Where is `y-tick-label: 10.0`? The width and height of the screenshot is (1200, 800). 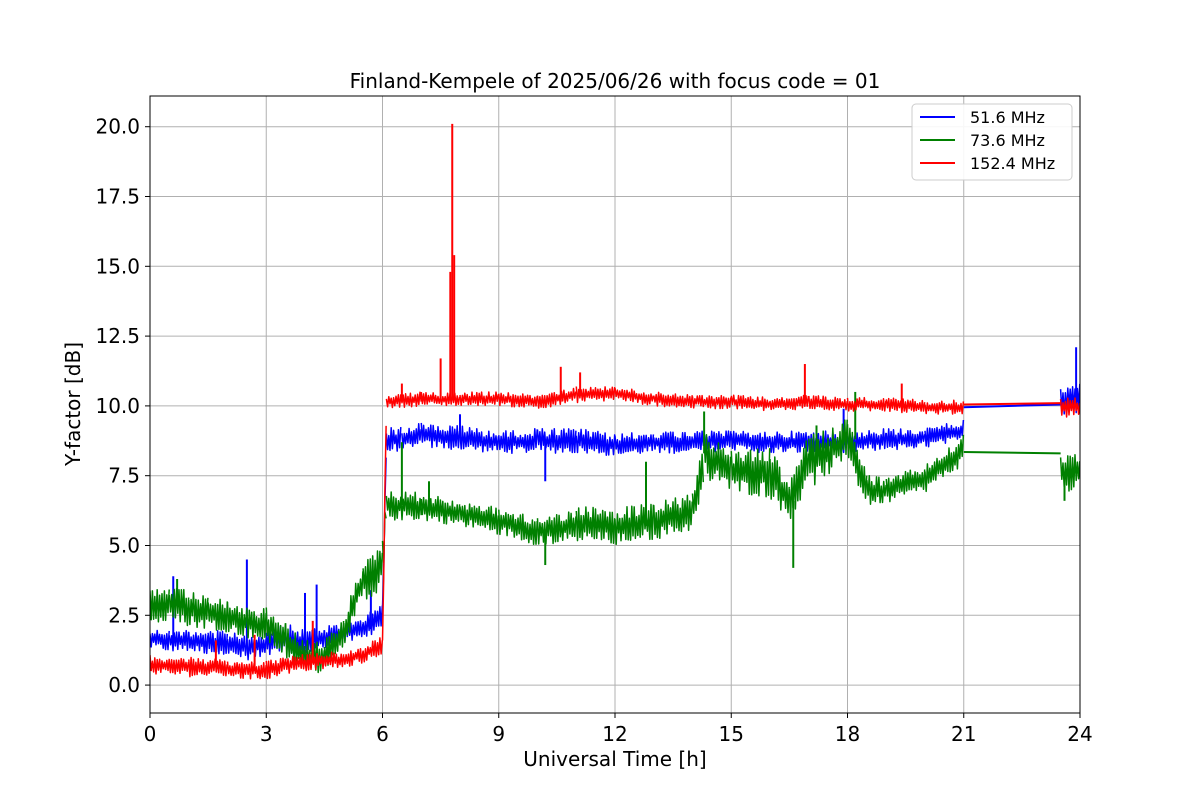
y-tick-label: 10.0 is located at coordinates (117, 406).